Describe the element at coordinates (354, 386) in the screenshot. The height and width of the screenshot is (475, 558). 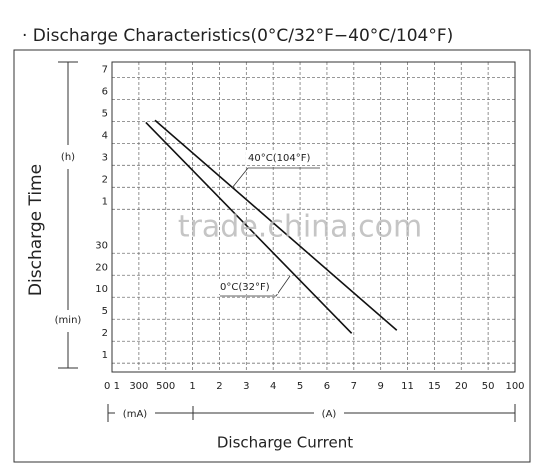
I see `x-tick-label: 7` at that location.